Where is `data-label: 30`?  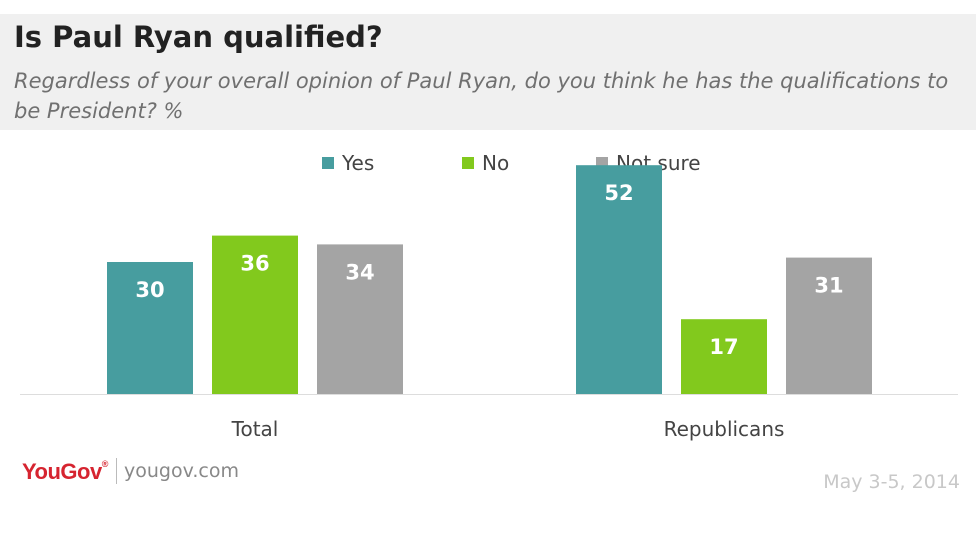 data-label: 30 is located at coordinates (149, 290).